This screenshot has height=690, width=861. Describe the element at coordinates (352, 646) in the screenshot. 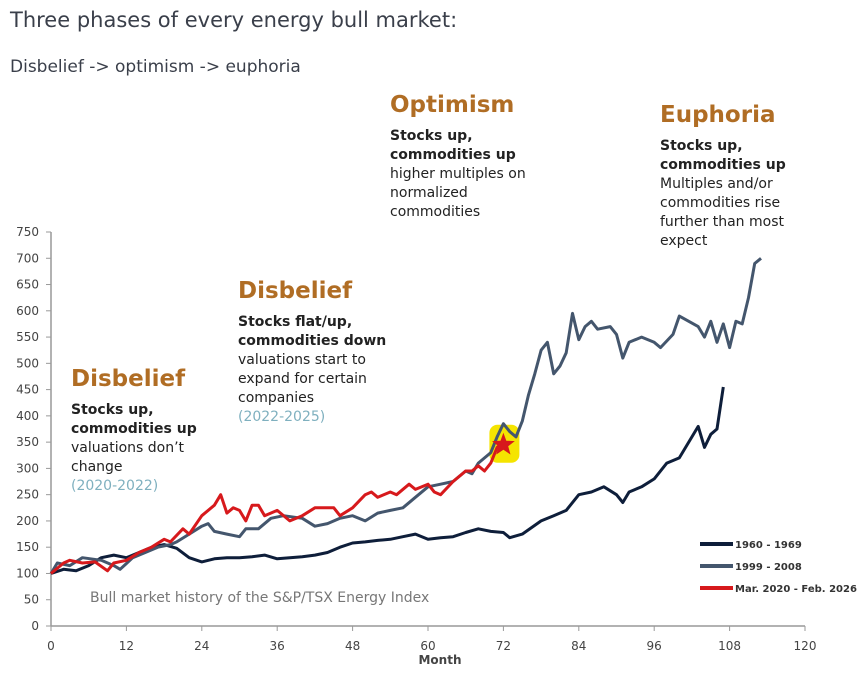

I see `x-tick-label: 48` at that location.